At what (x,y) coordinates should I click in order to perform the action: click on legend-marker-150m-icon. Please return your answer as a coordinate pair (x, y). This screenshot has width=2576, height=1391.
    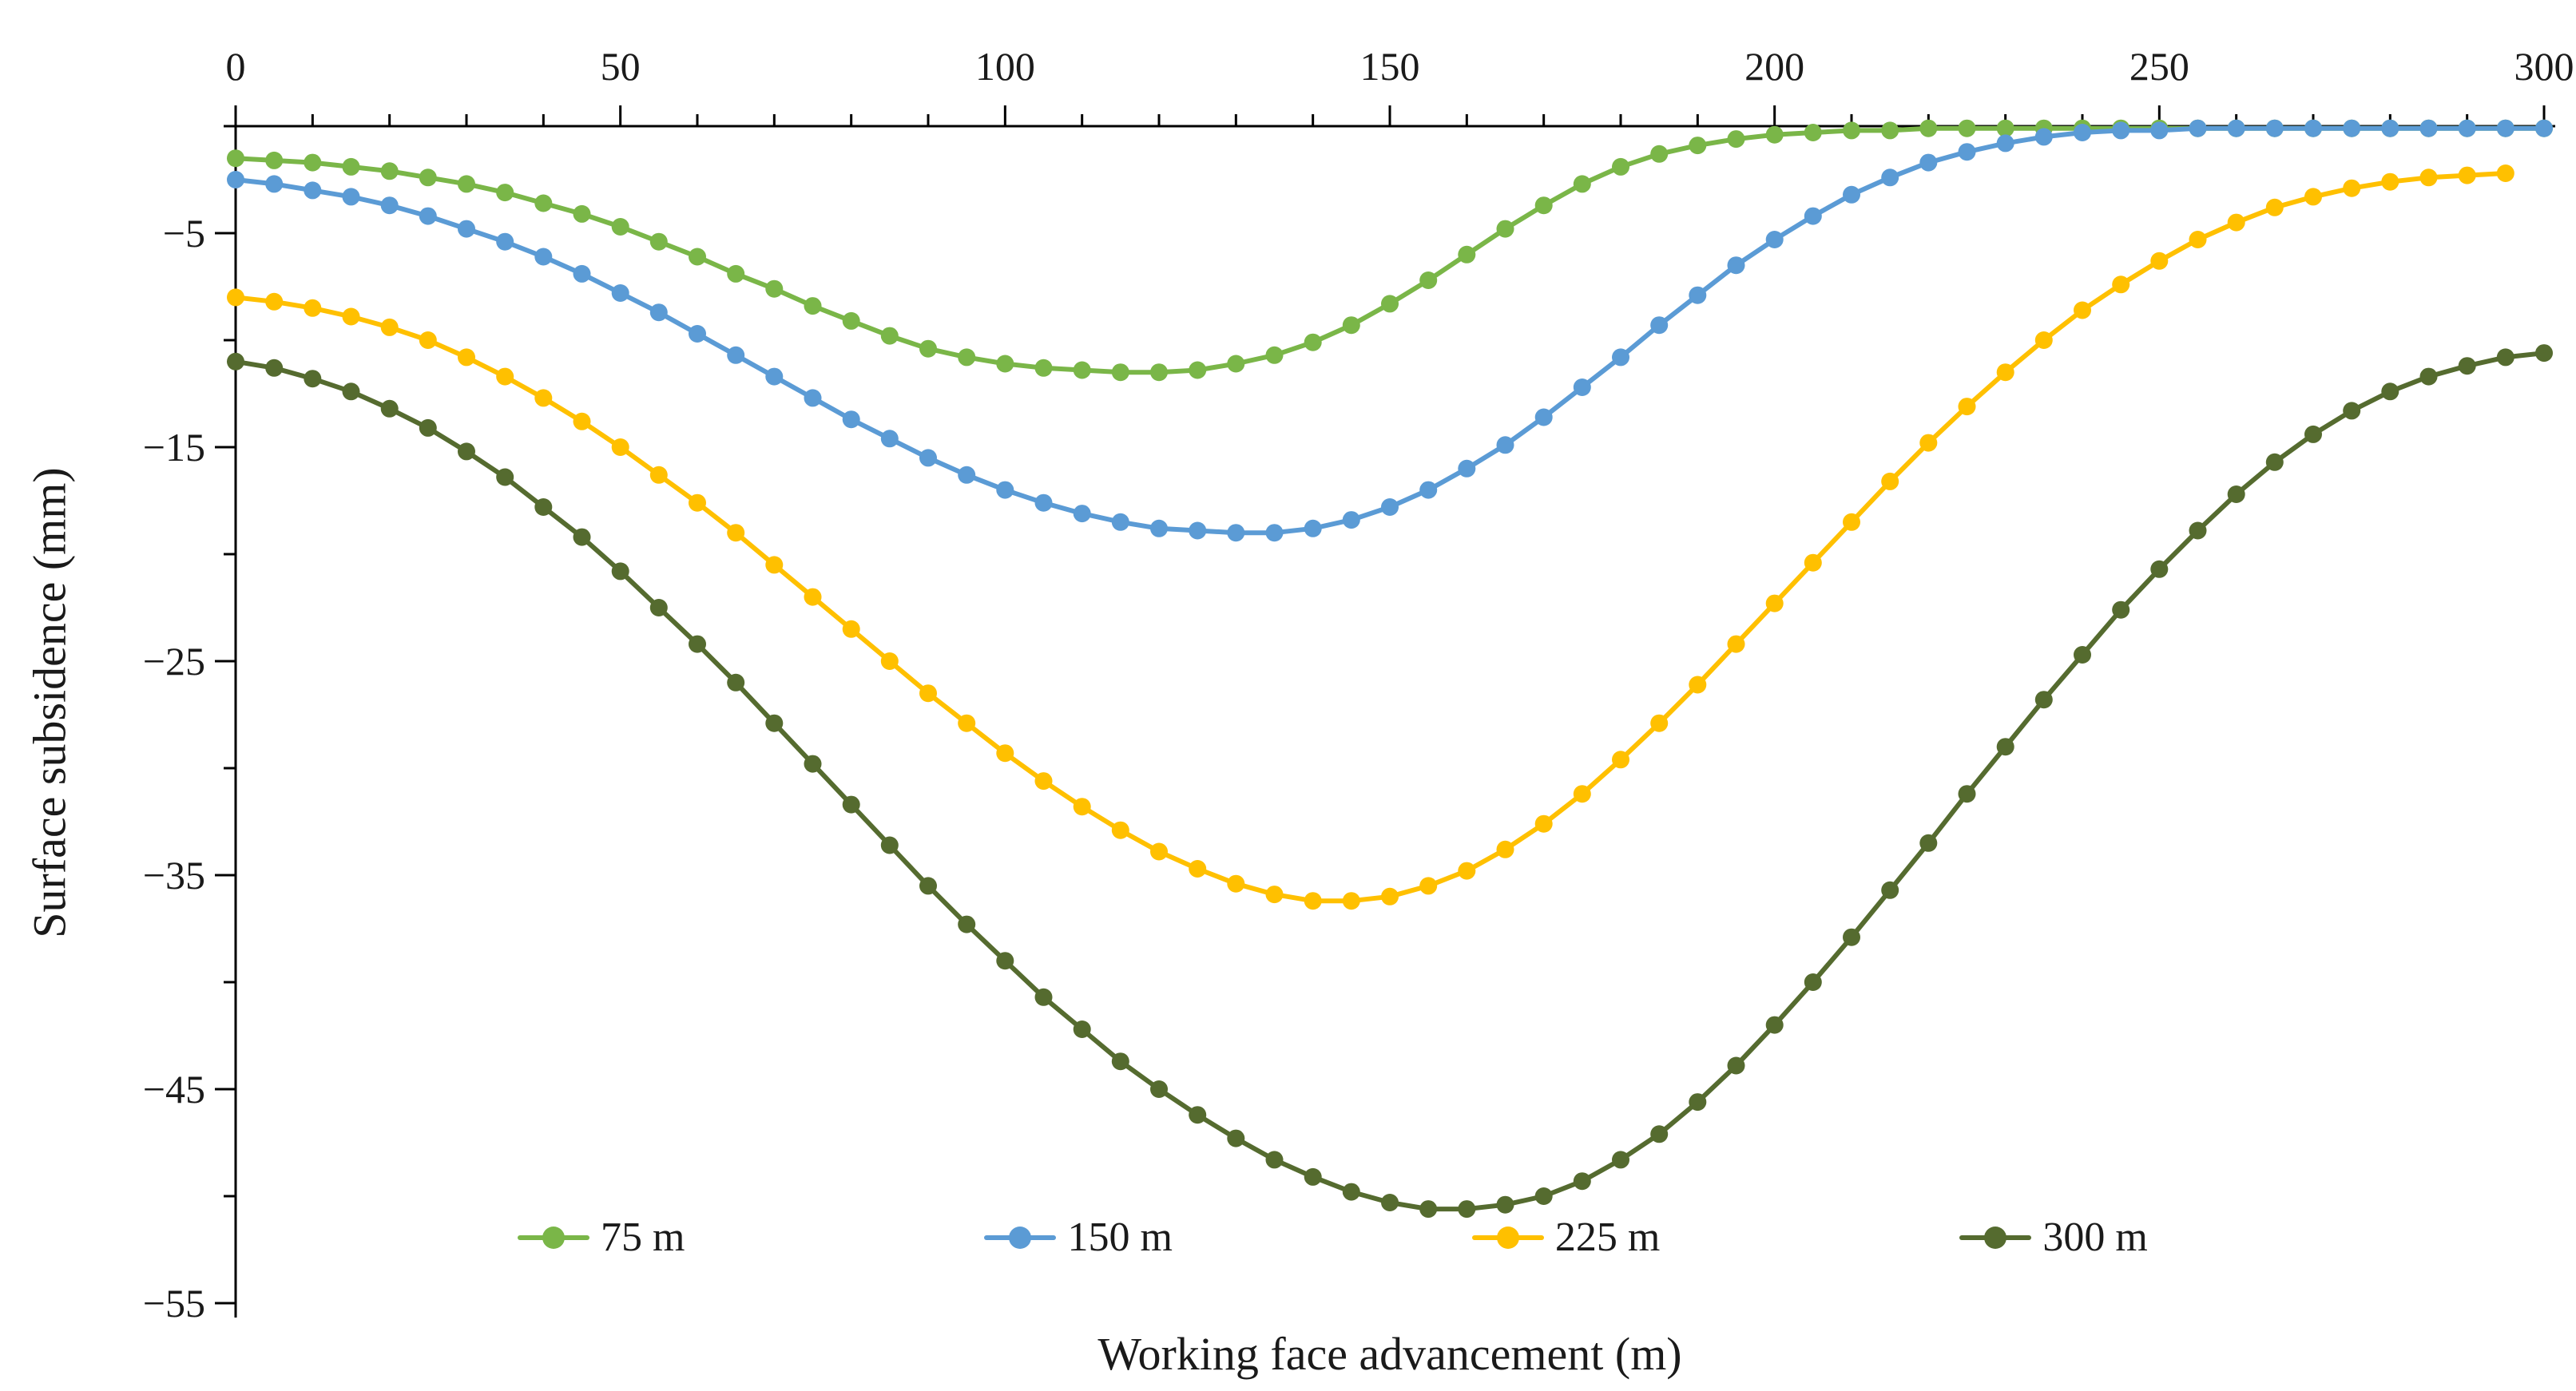
    Looking at the image, I should click on (1021, 1237).